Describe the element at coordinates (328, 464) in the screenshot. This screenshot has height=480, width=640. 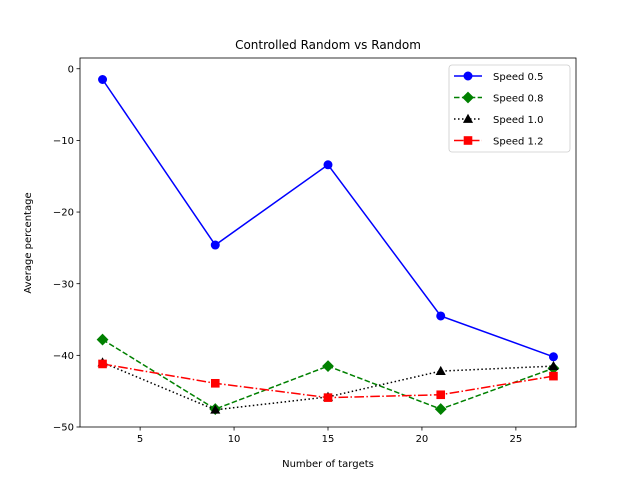
I see `x-axis-label: Number of targets` at that location.